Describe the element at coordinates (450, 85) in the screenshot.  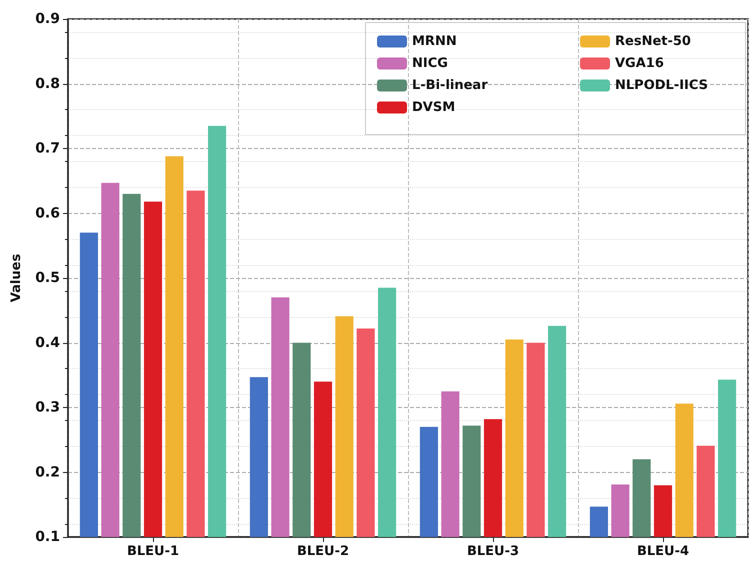
I see `legend-label: L-Bi-linear` at that location.